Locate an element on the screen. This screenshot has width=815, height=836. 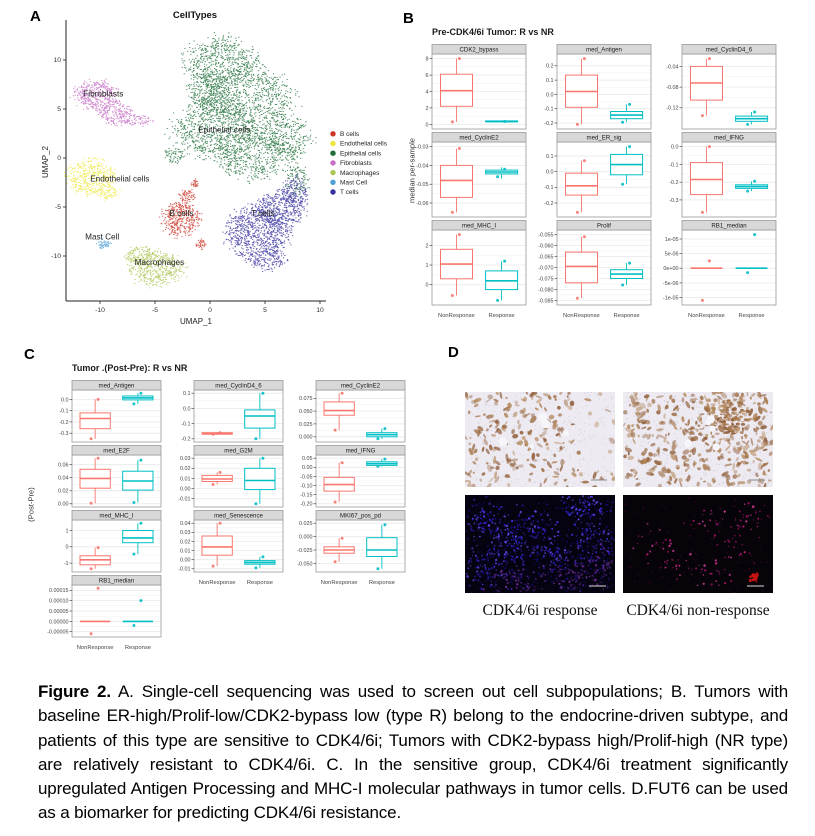
y-tick-label: 10 is located at coordinates (57, 60).